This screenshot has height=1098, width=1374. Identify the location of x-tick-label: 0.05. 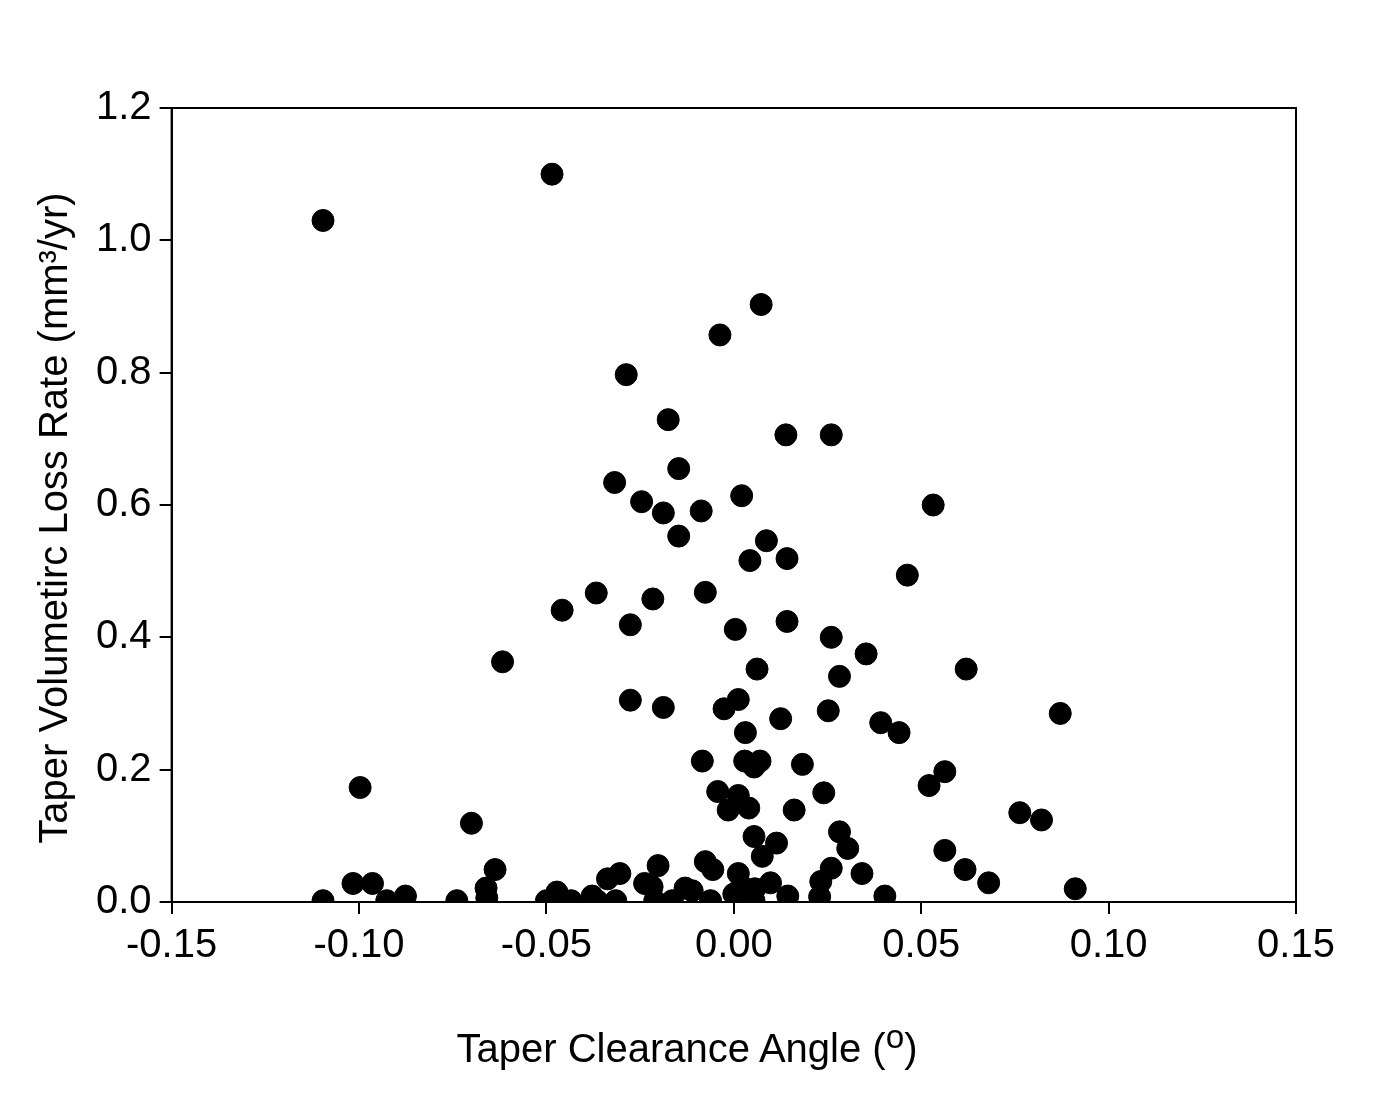
(921, 943).